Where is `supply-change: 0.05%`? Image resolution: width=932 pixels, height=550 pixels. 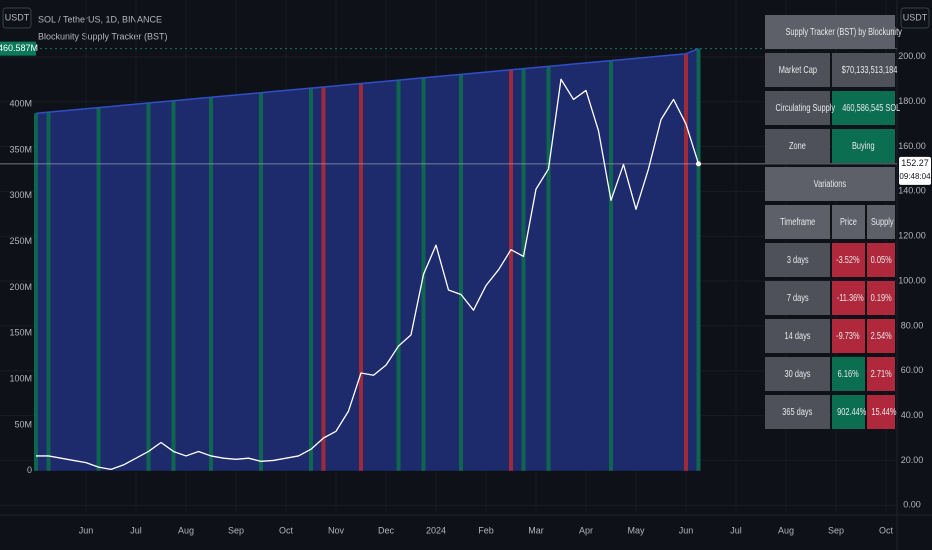
supply-change: 0.05% is located at coordinates (880, 260).